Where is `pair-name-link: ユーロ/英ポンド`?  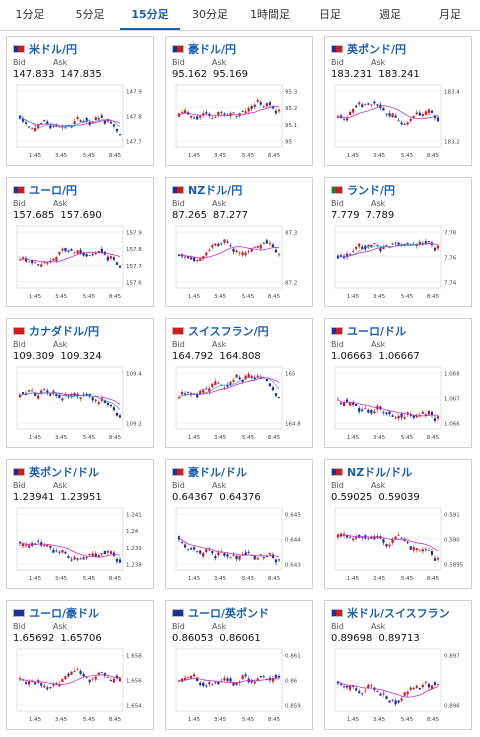
pair-name-link: ユーロ/英ポンド is located at coordinates (229, 613).